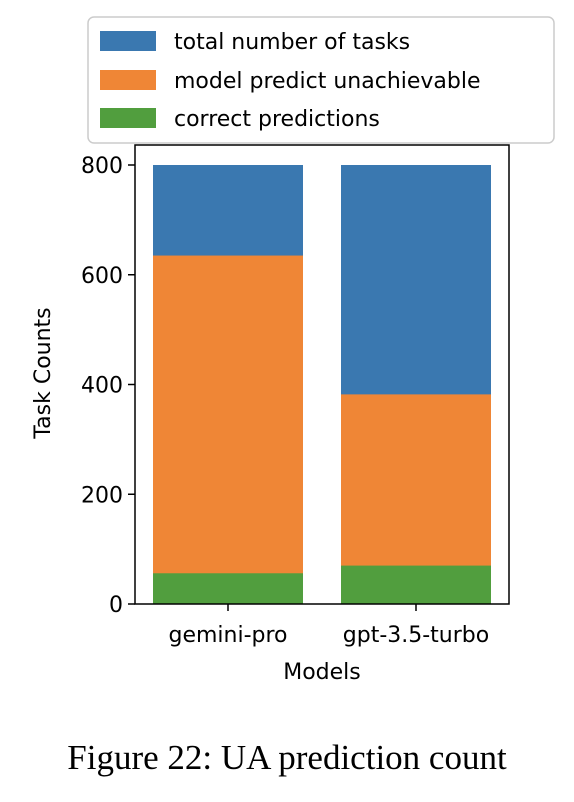  I want to click on y-tick-label: 400, so click(102, 386).